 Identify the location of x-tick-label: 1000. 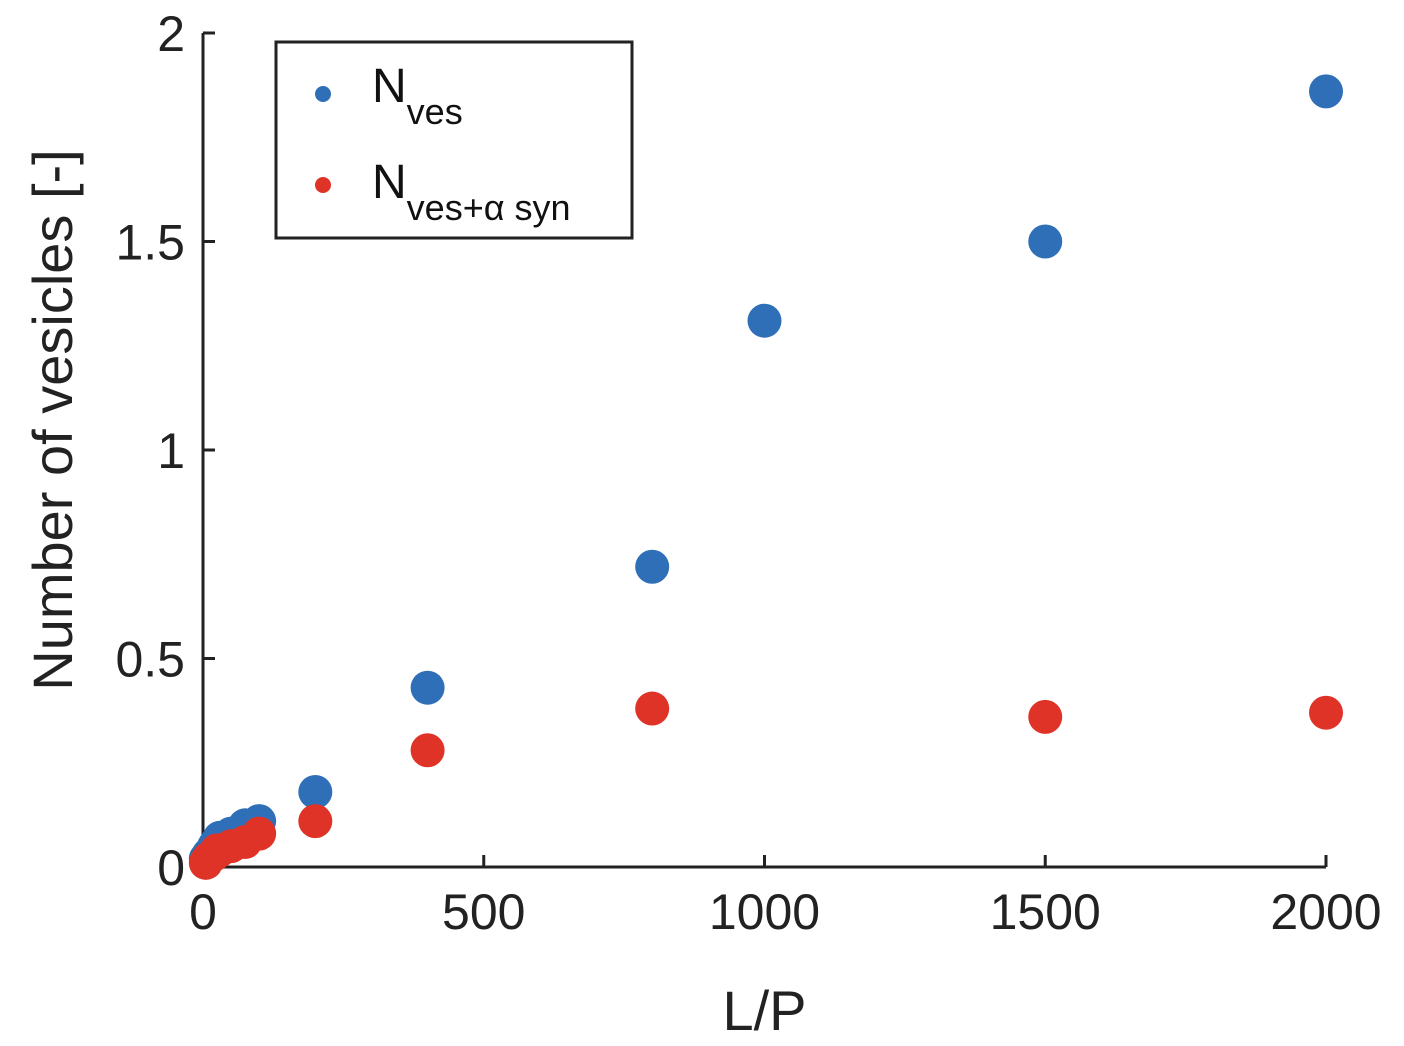
(764, 912).